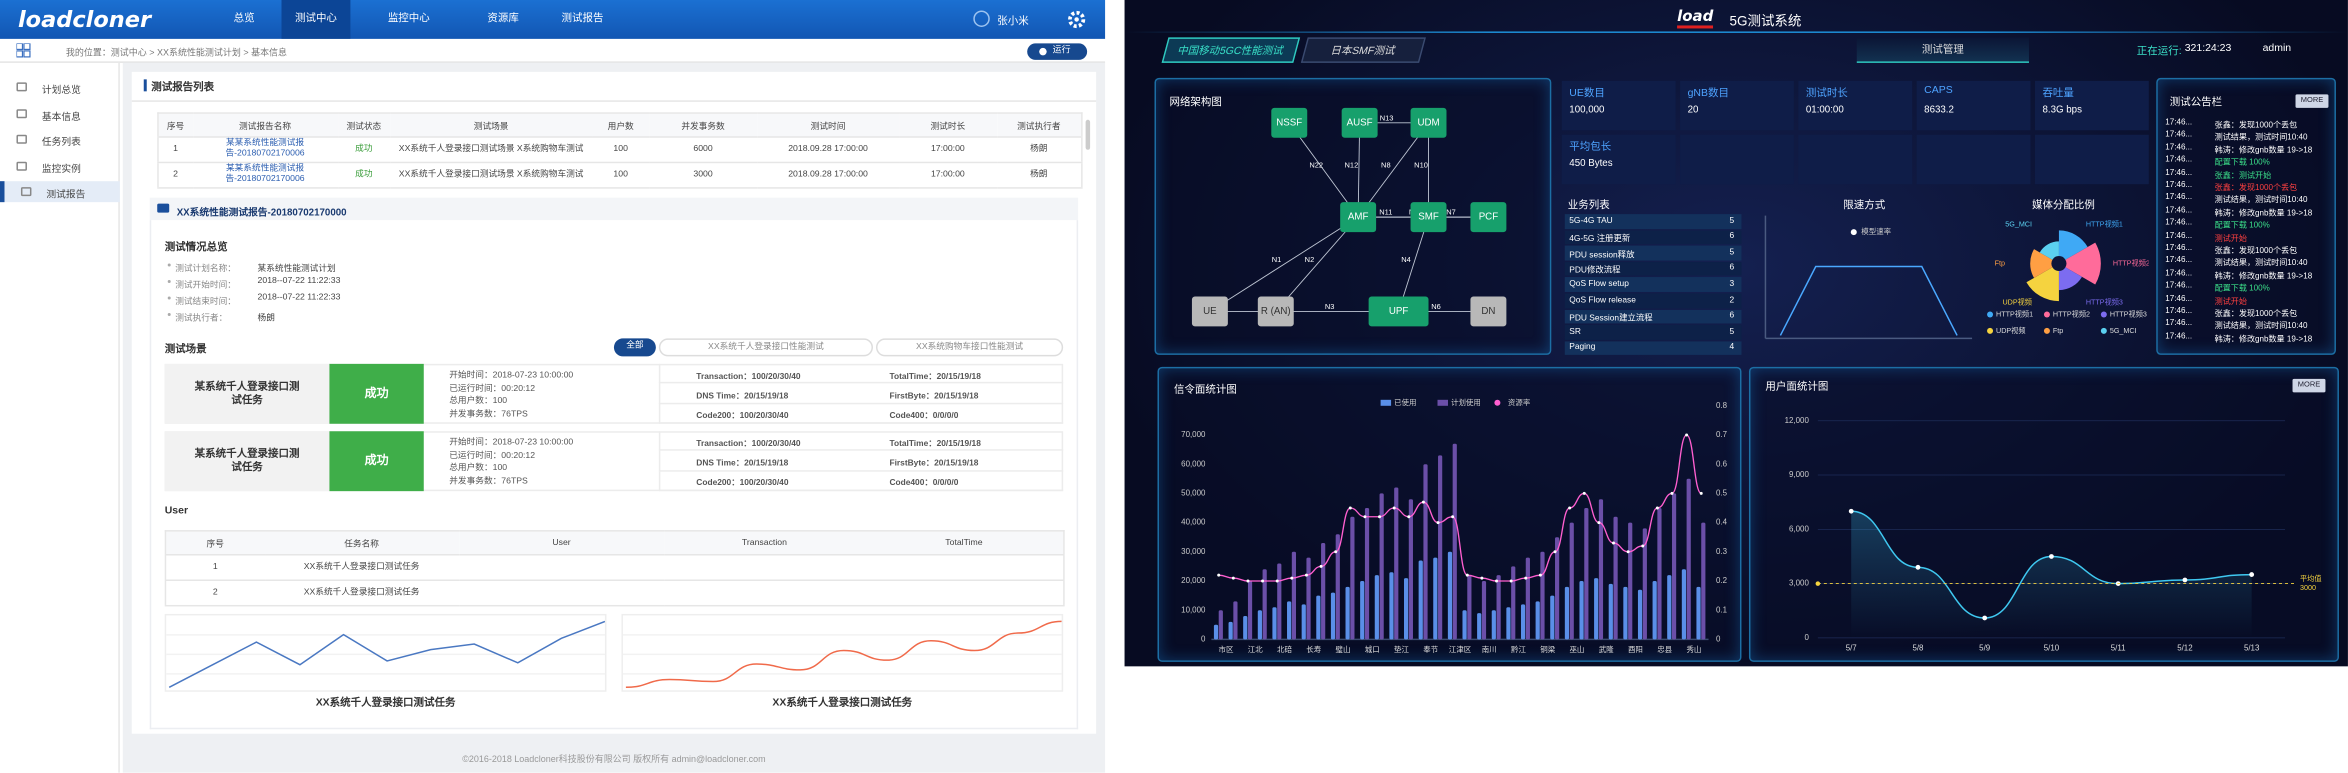  Describe the element at coordinates (23, 50) in the screenshot. I see `menu-icon` at that location.